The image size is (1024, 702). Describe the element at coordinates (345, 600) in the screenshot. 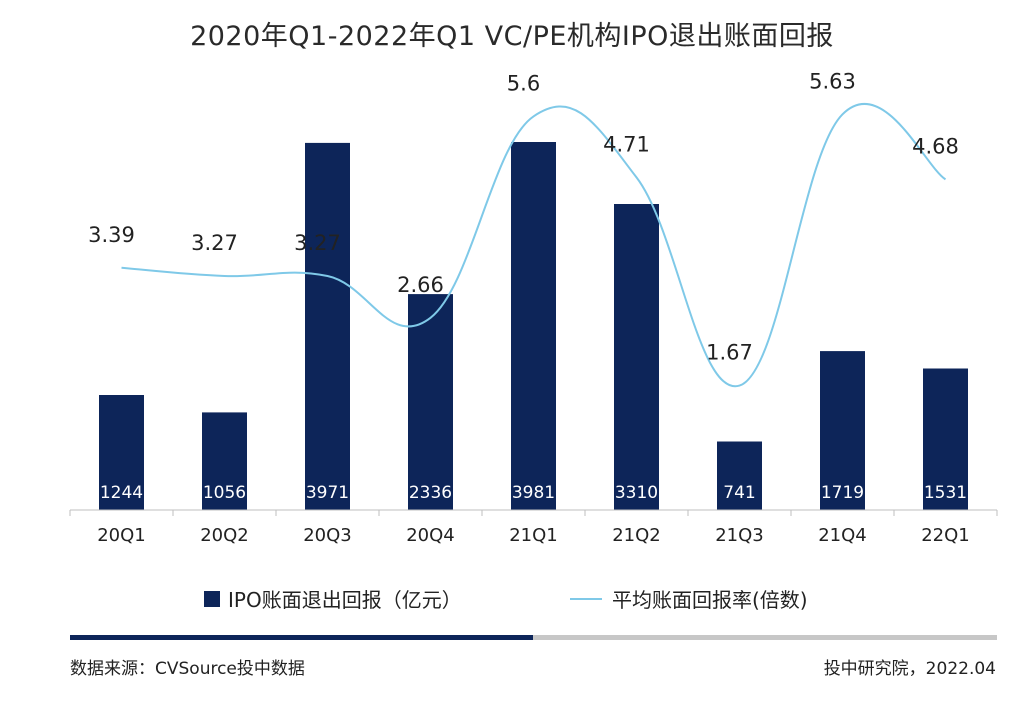

I see `legend-bar-label: IPO账面退出回报（亿元）` at that location.